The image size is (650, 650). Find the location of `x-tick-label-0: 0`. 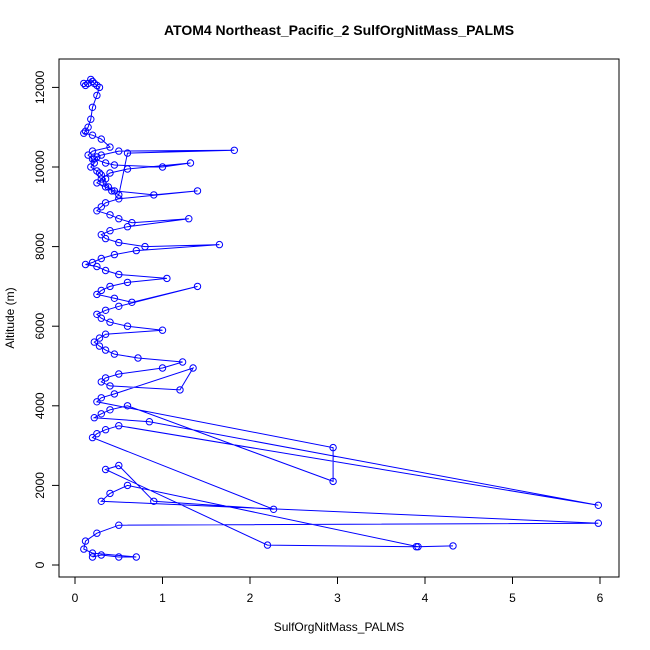

x-tick-label-0: 0 is located at coordinates (75, 598).